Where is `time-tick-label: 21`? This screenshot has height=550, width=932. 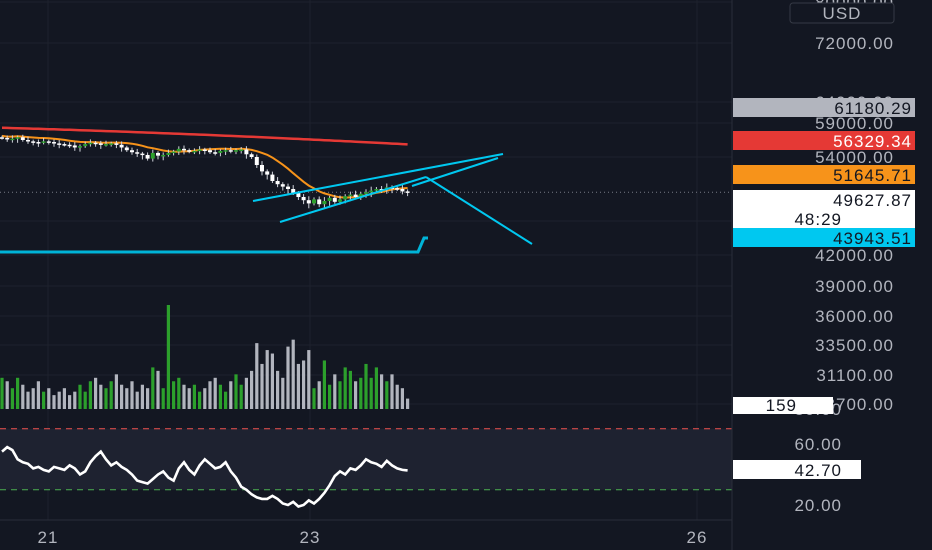
time-tick-label: 21 is located at coordinates (48, 537).